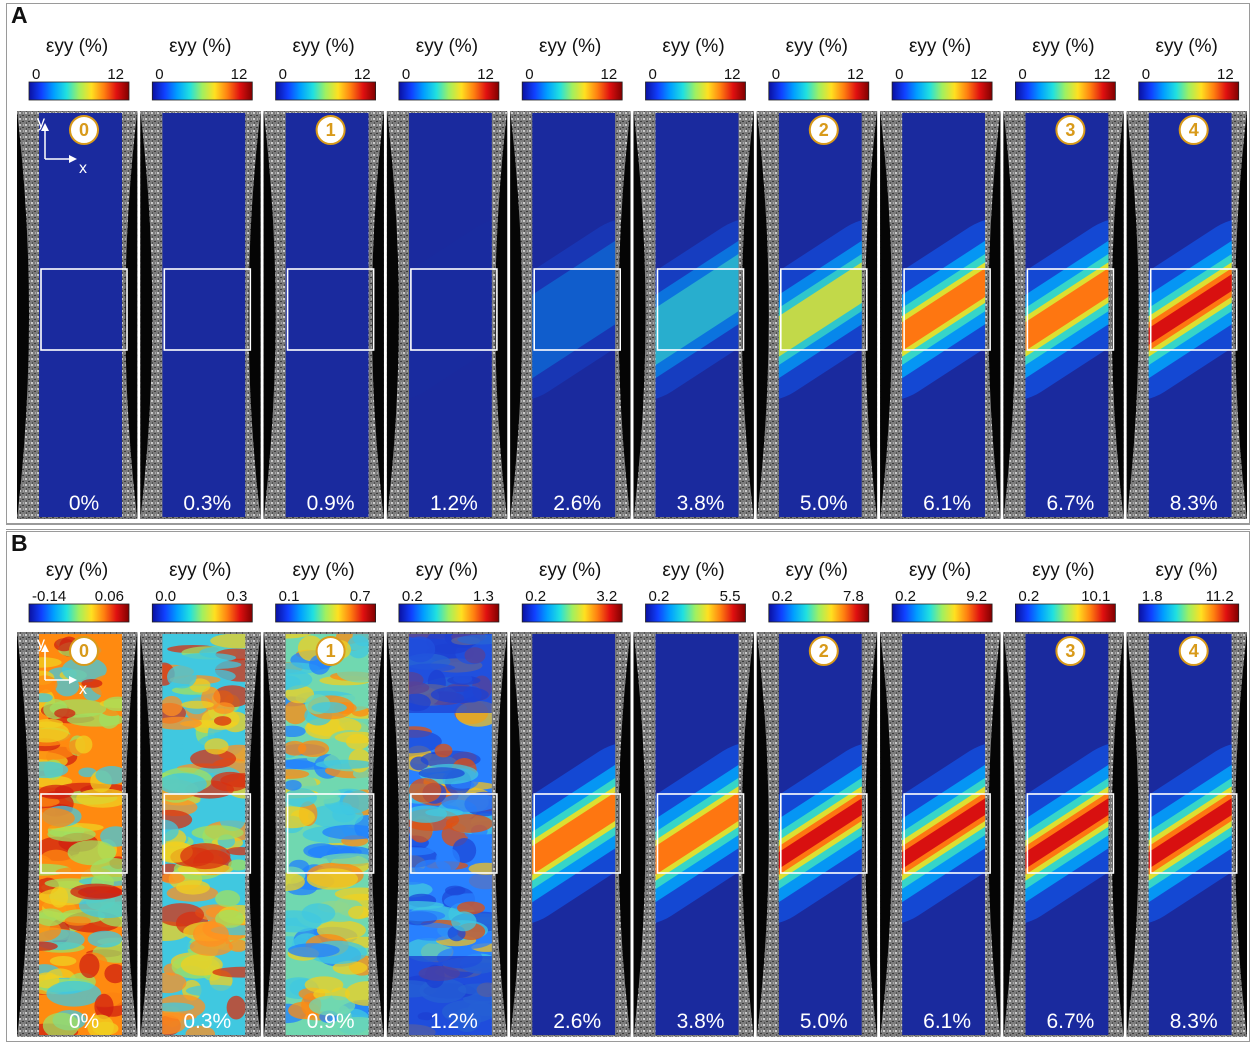 The height and width of the screenshot is (1046, 1253). Describe the element at coordinates (577, 503) in the screenshot. I see `strain-label: 2.6%` at that location.